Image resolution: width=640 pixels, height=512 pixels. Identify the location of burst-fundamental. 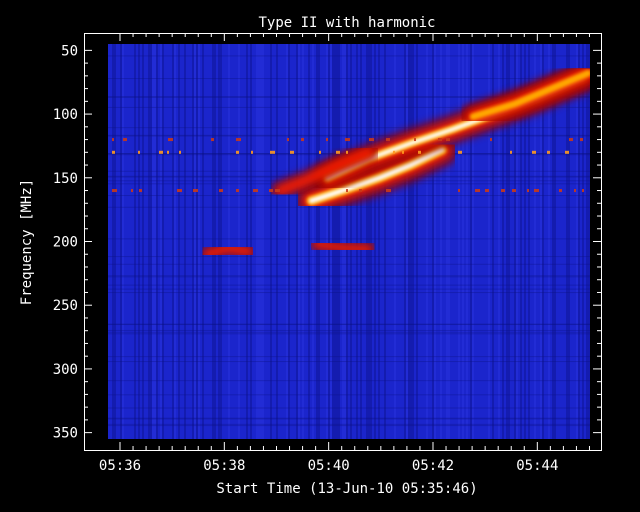
(376, 175).